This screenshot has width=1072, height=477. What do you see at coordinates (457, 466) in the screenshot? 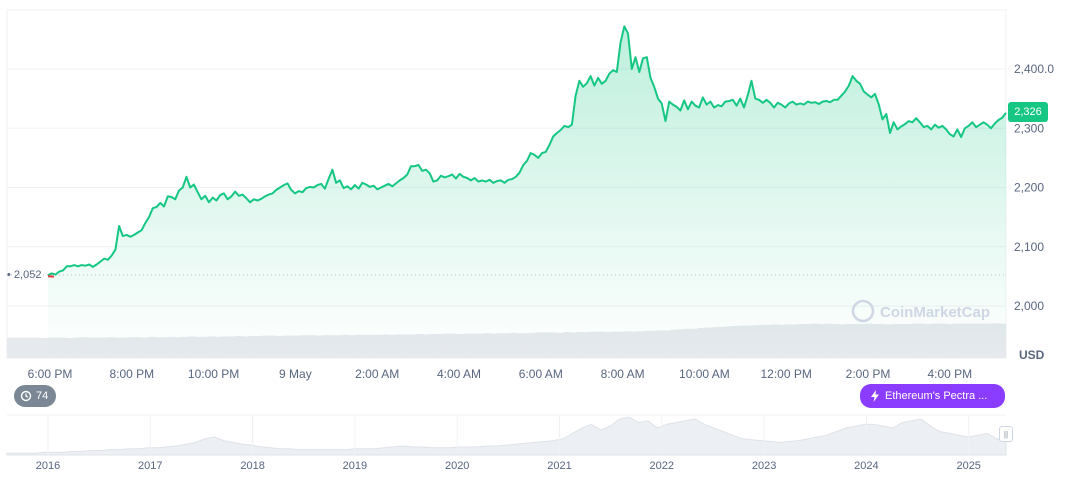
I see `history-year-label: 2020` at bounding box center [457, 466].